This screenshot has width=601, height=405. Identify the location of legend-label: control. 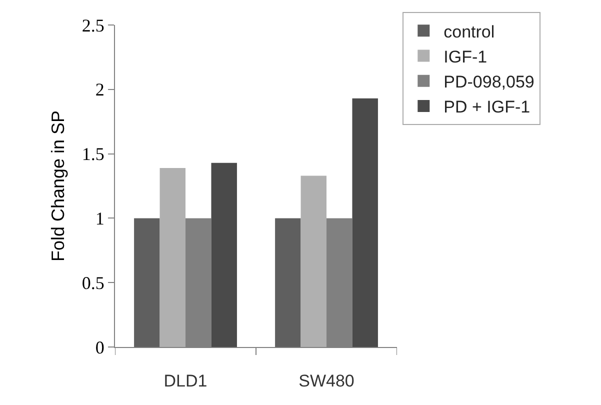
(469, 32).